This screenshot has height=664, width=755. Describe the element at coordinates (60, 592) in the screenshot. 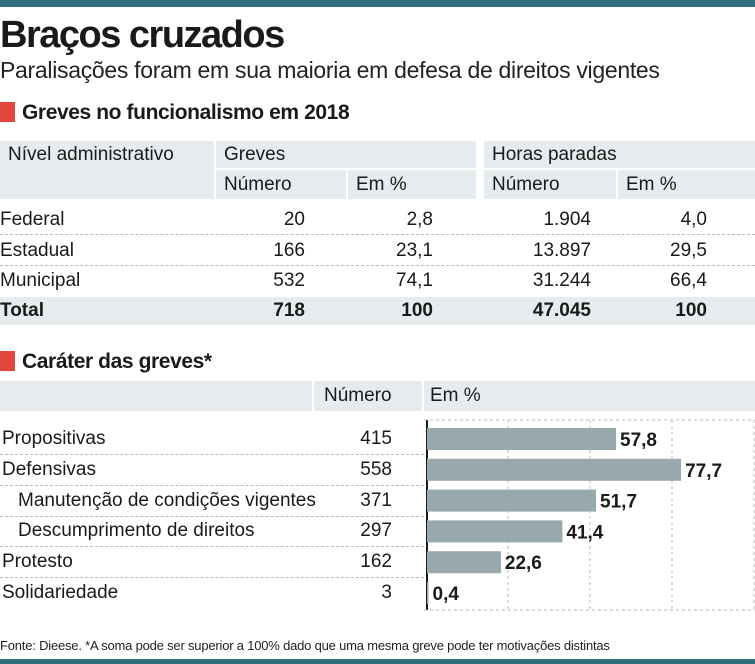

I see `carater-row-label: Solidariedade` at that location.